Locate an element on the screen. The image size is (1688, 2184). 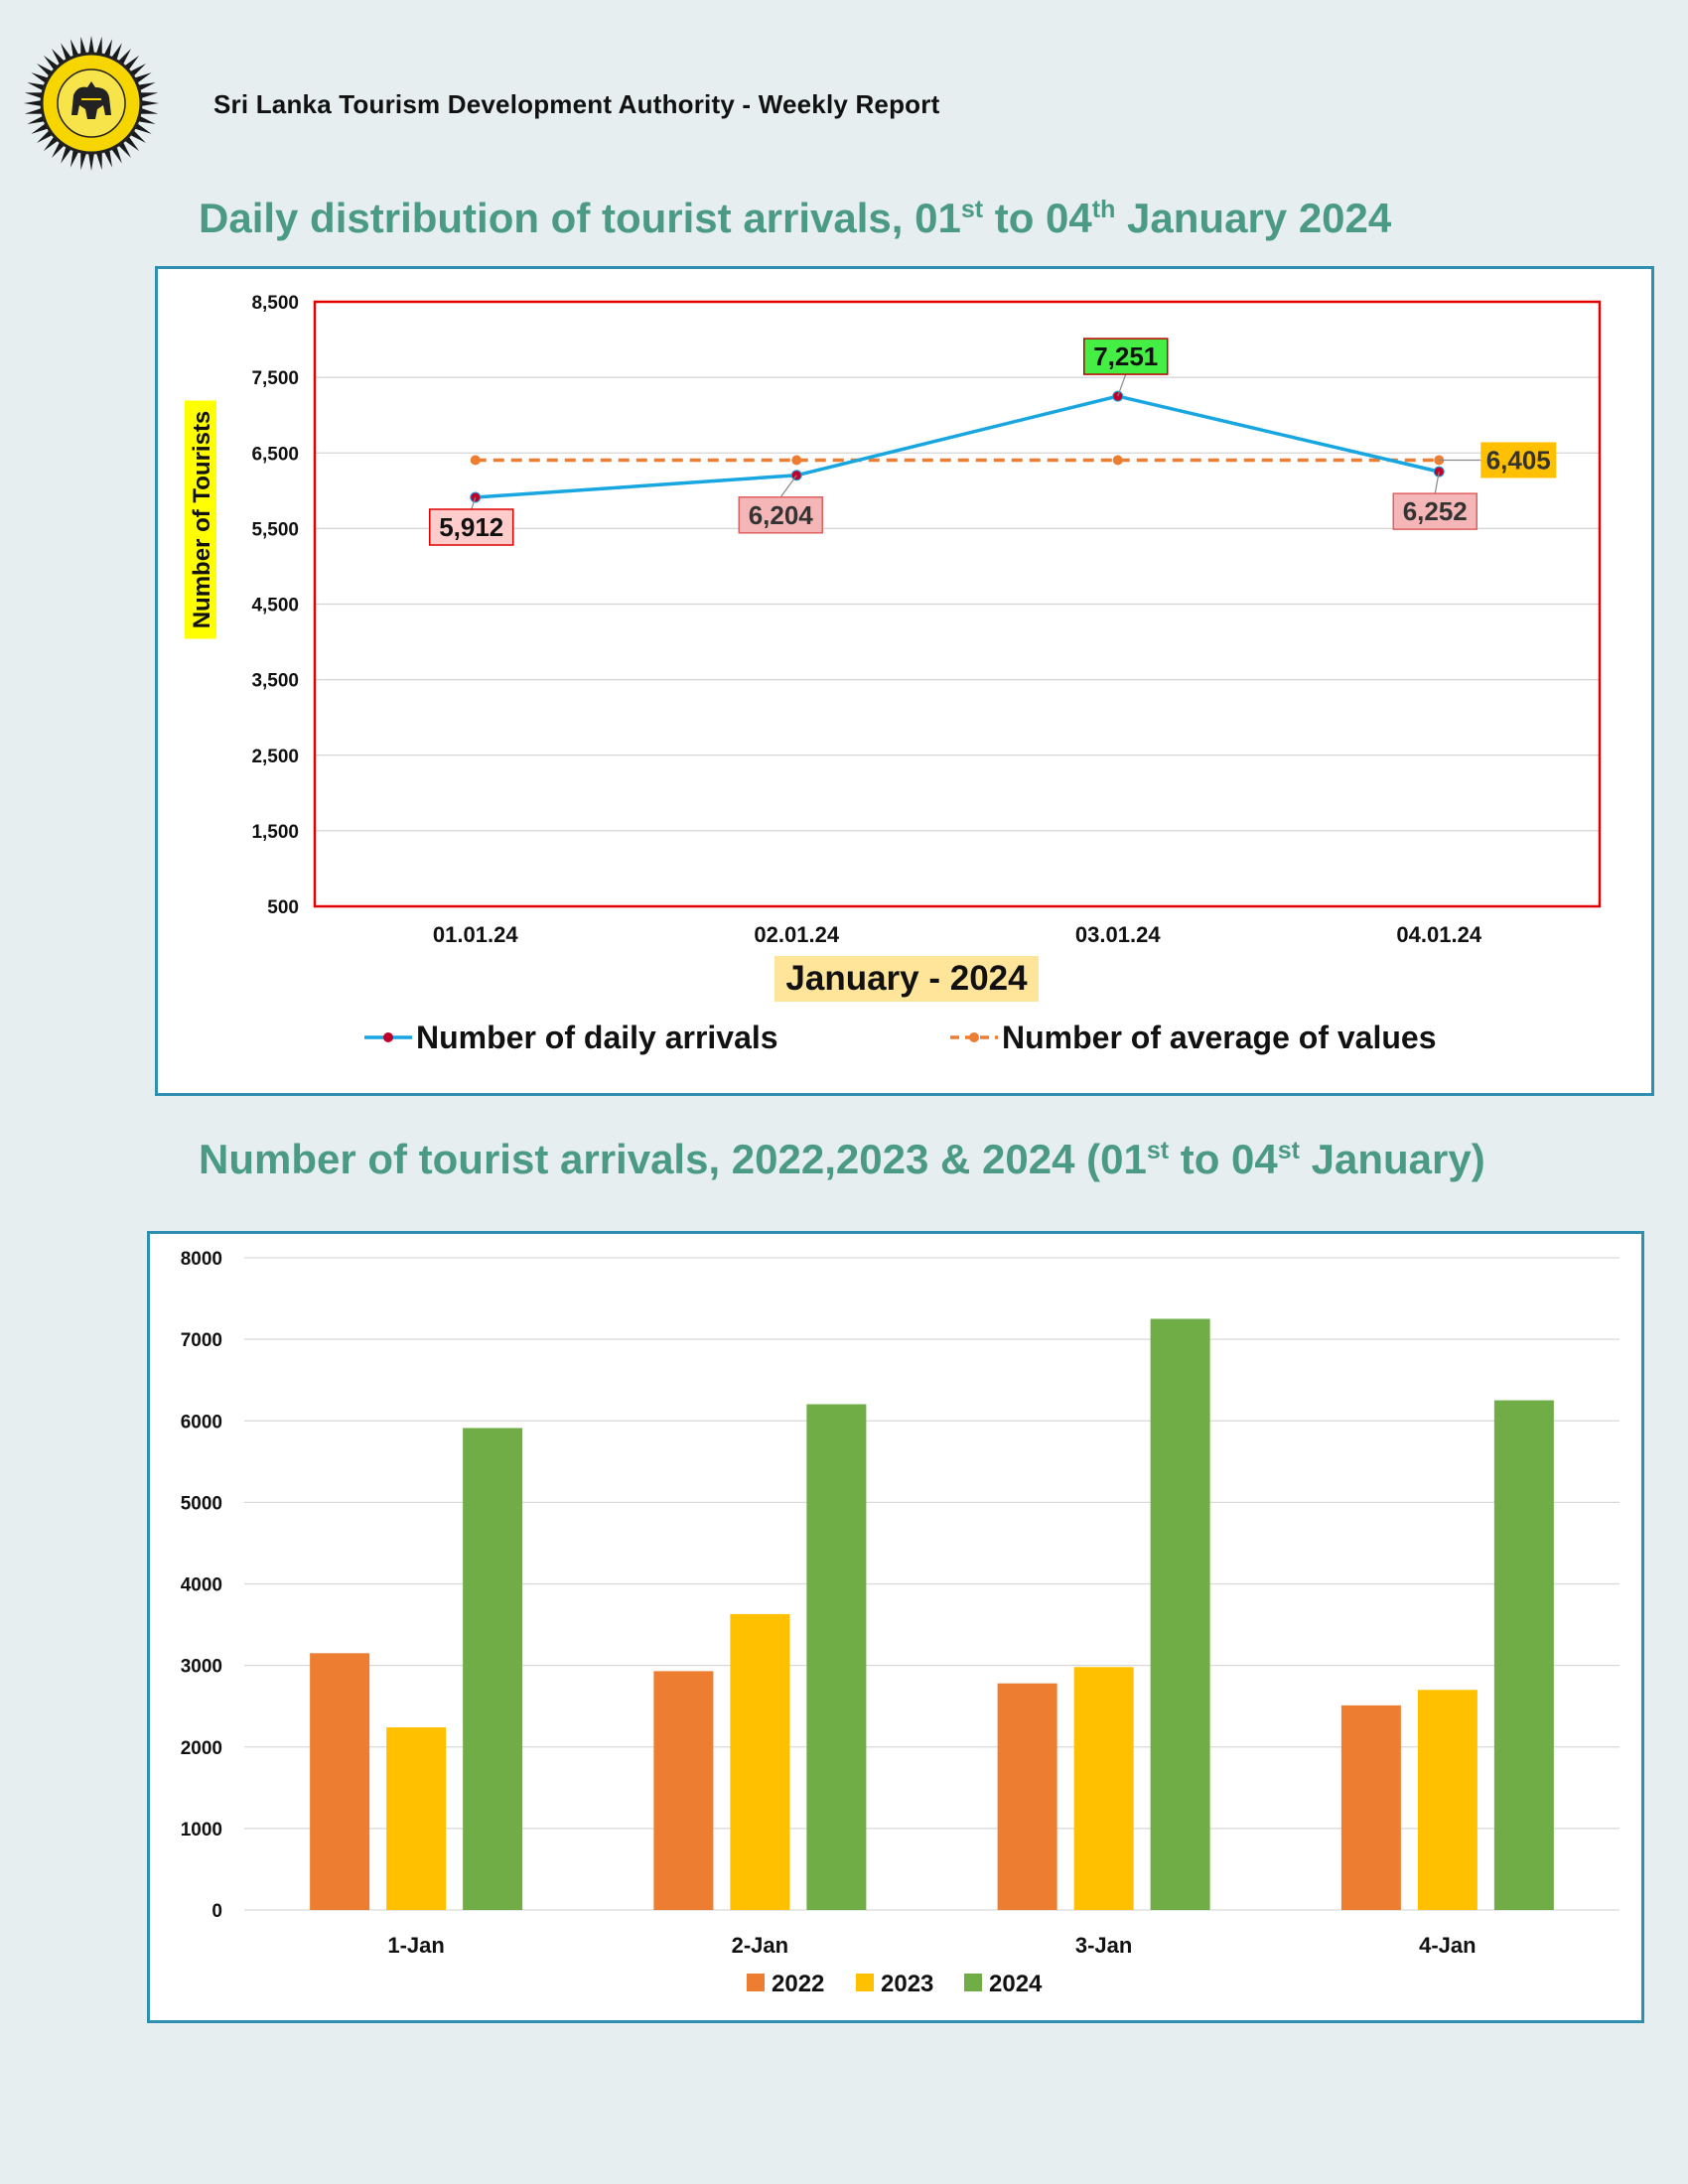
daily-point is located at coordinates (1118, 396).